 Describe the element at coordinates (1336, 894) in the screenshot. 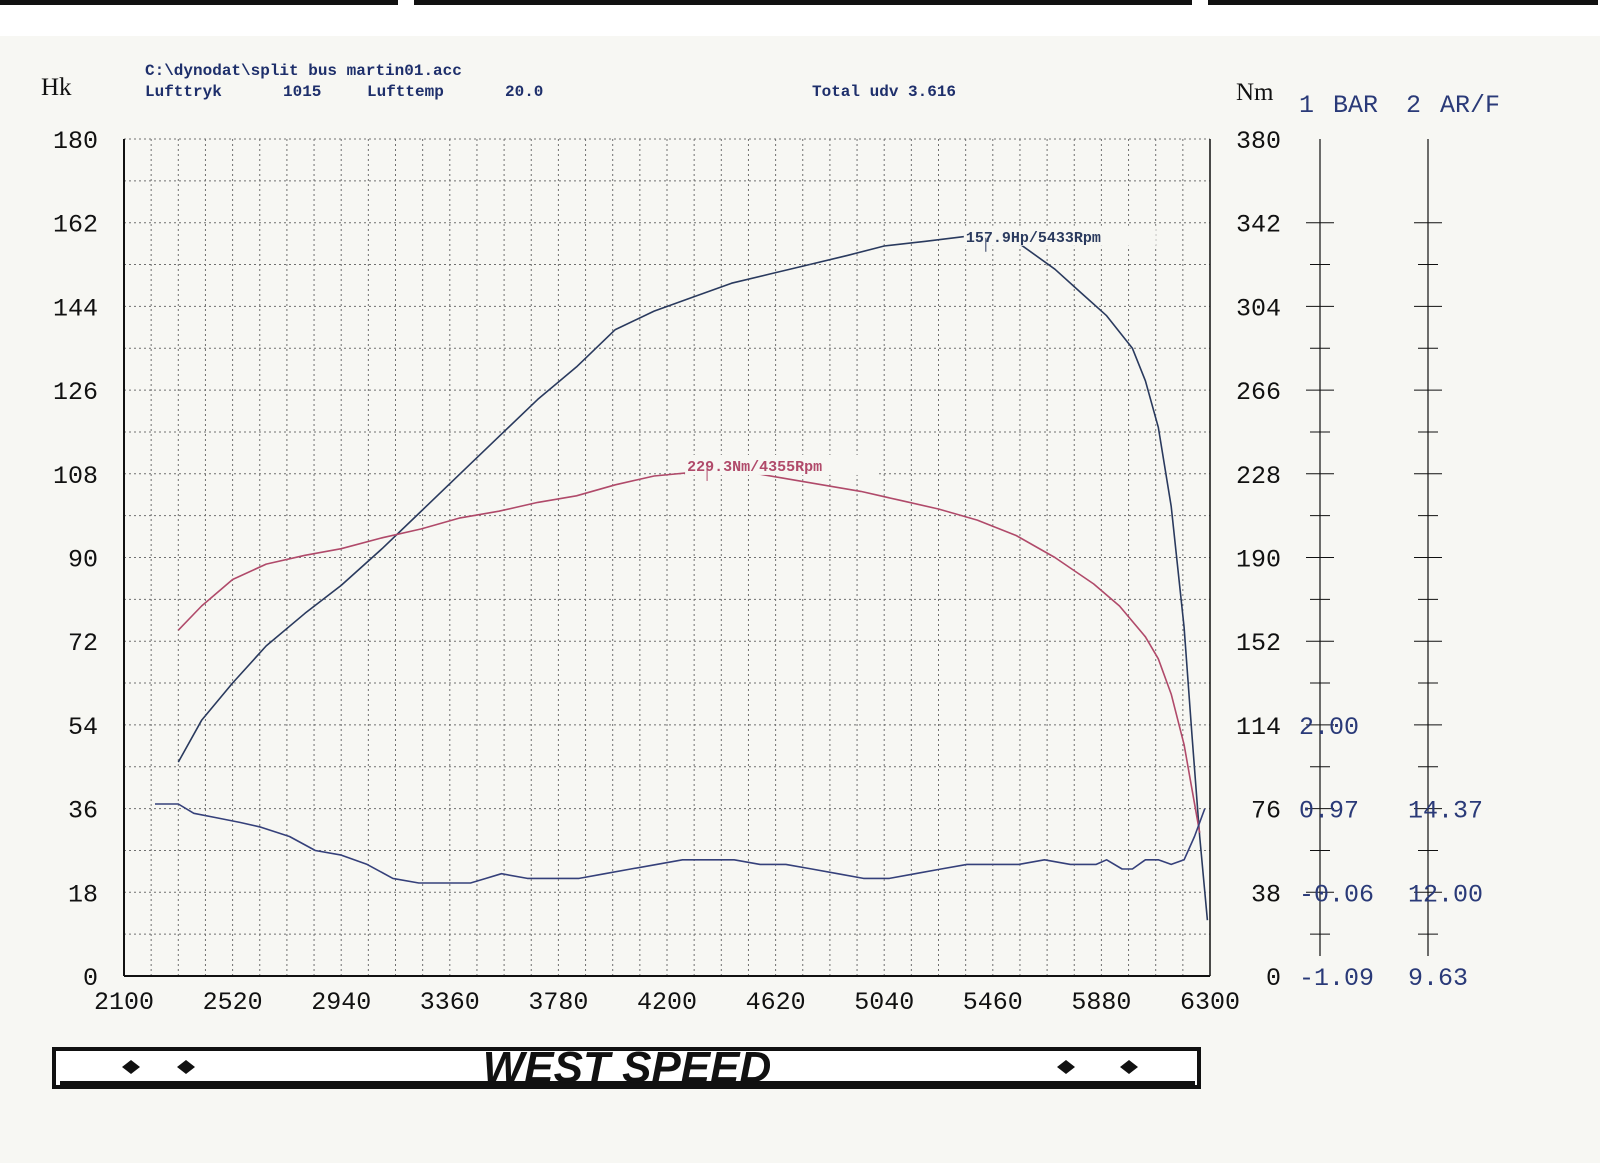

I see `bar-tick-label: -0.06` at that location.